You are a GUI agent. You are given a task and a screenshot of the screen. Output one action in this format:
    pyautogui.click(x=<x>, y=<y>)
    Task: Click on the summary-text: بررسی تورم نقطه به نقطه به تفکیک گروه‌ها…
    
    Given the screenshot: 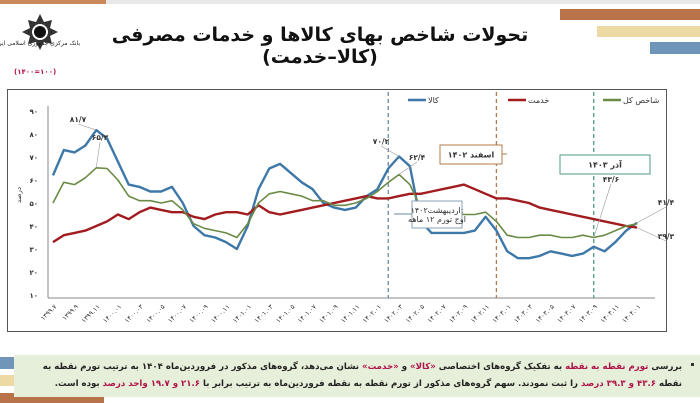 What is the action you would take?
    pyautogui.click(x=357, y=376)
    